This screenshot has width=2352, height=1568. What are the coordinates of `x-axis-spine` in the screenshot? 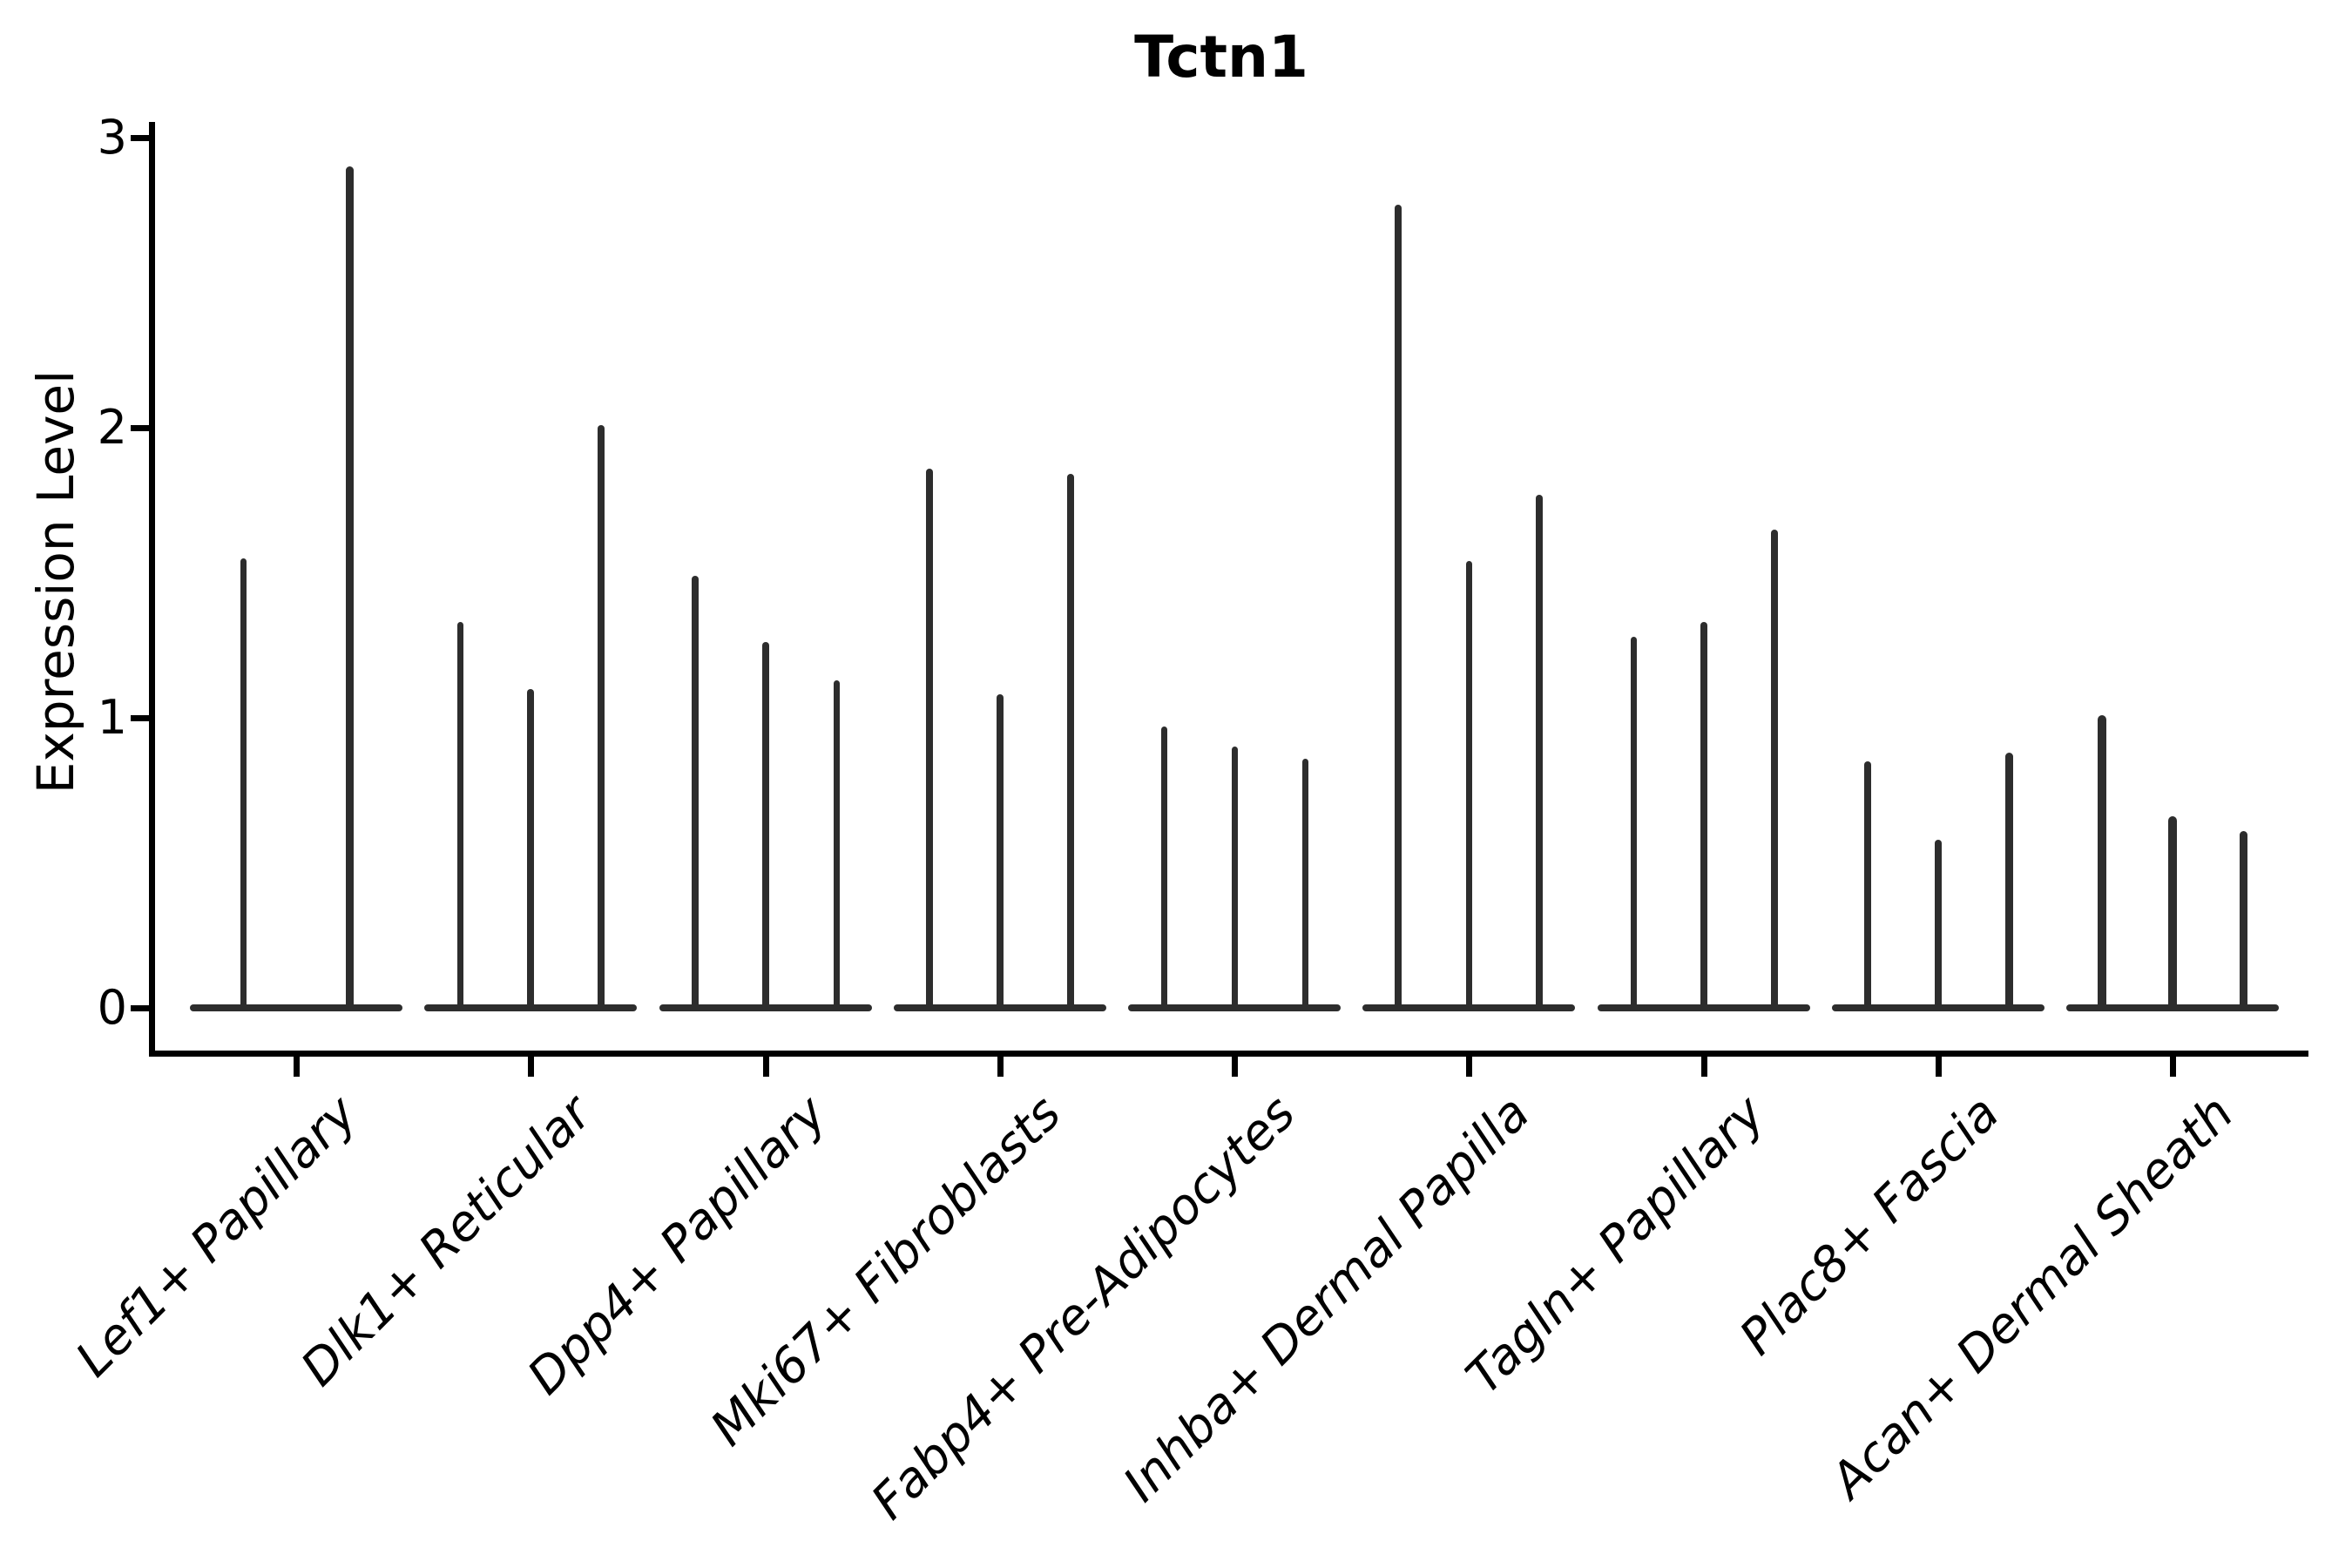 It's located at (1228, 1054).